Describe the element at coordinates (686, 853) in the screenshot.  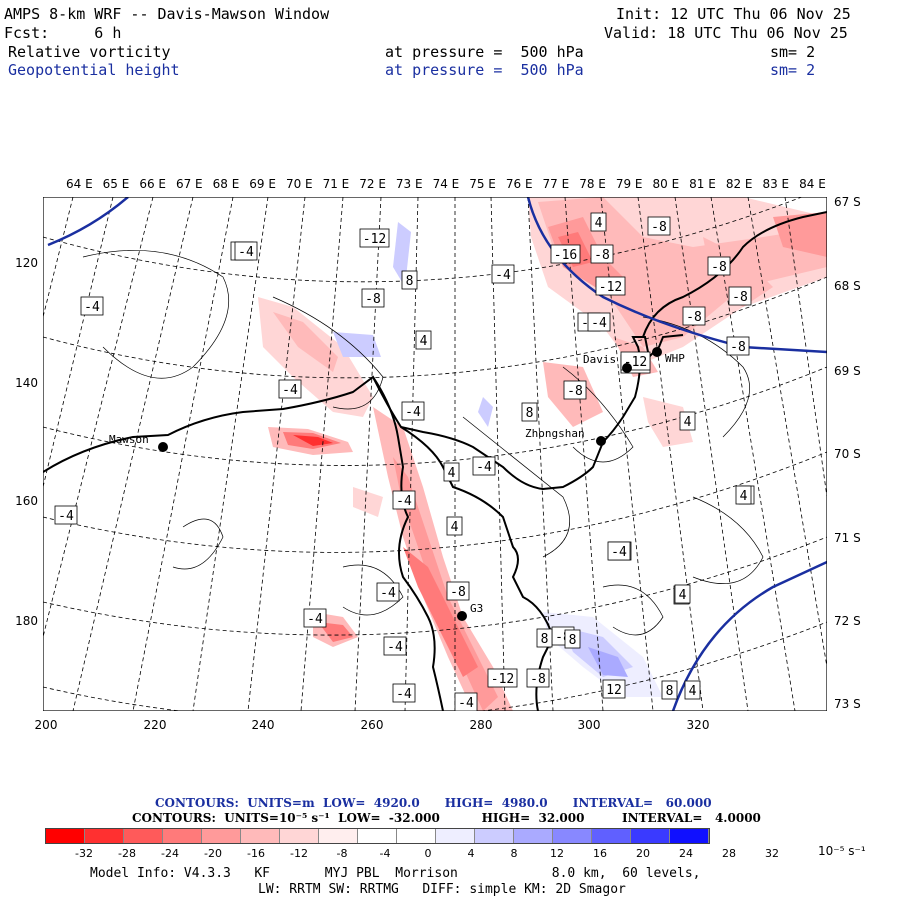
I see `color-bar-tick: 24` at that location.